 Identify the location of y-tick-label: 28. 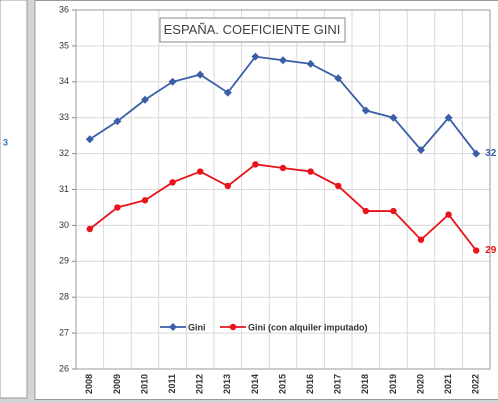
(64, 297).